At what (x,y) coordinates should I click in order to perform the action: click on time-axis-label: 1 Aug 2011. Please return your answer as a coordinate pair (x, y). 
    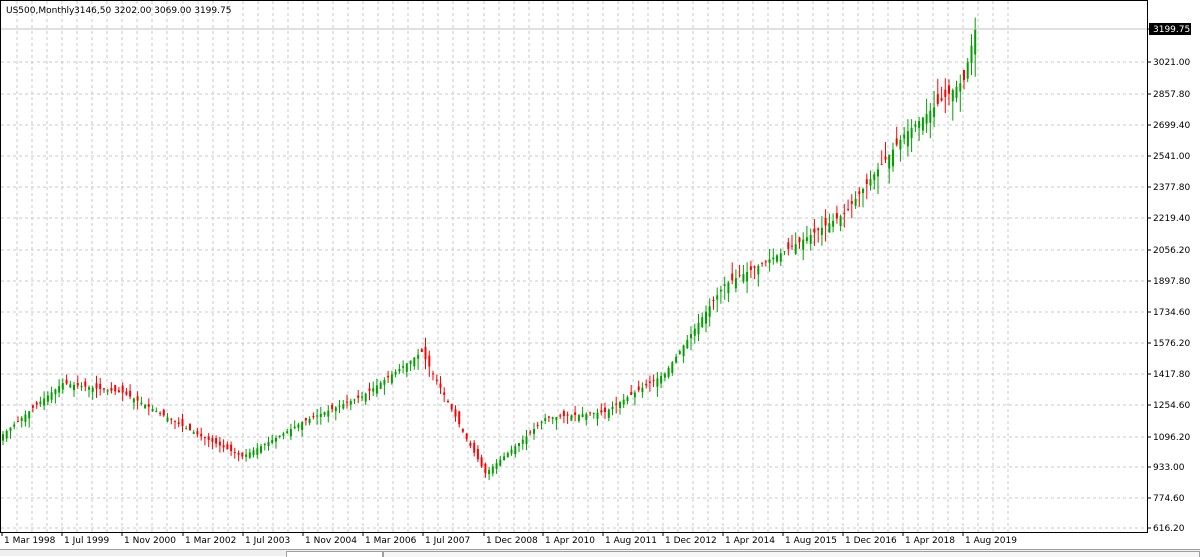
    Looking at the image, I should click on (631, 541).